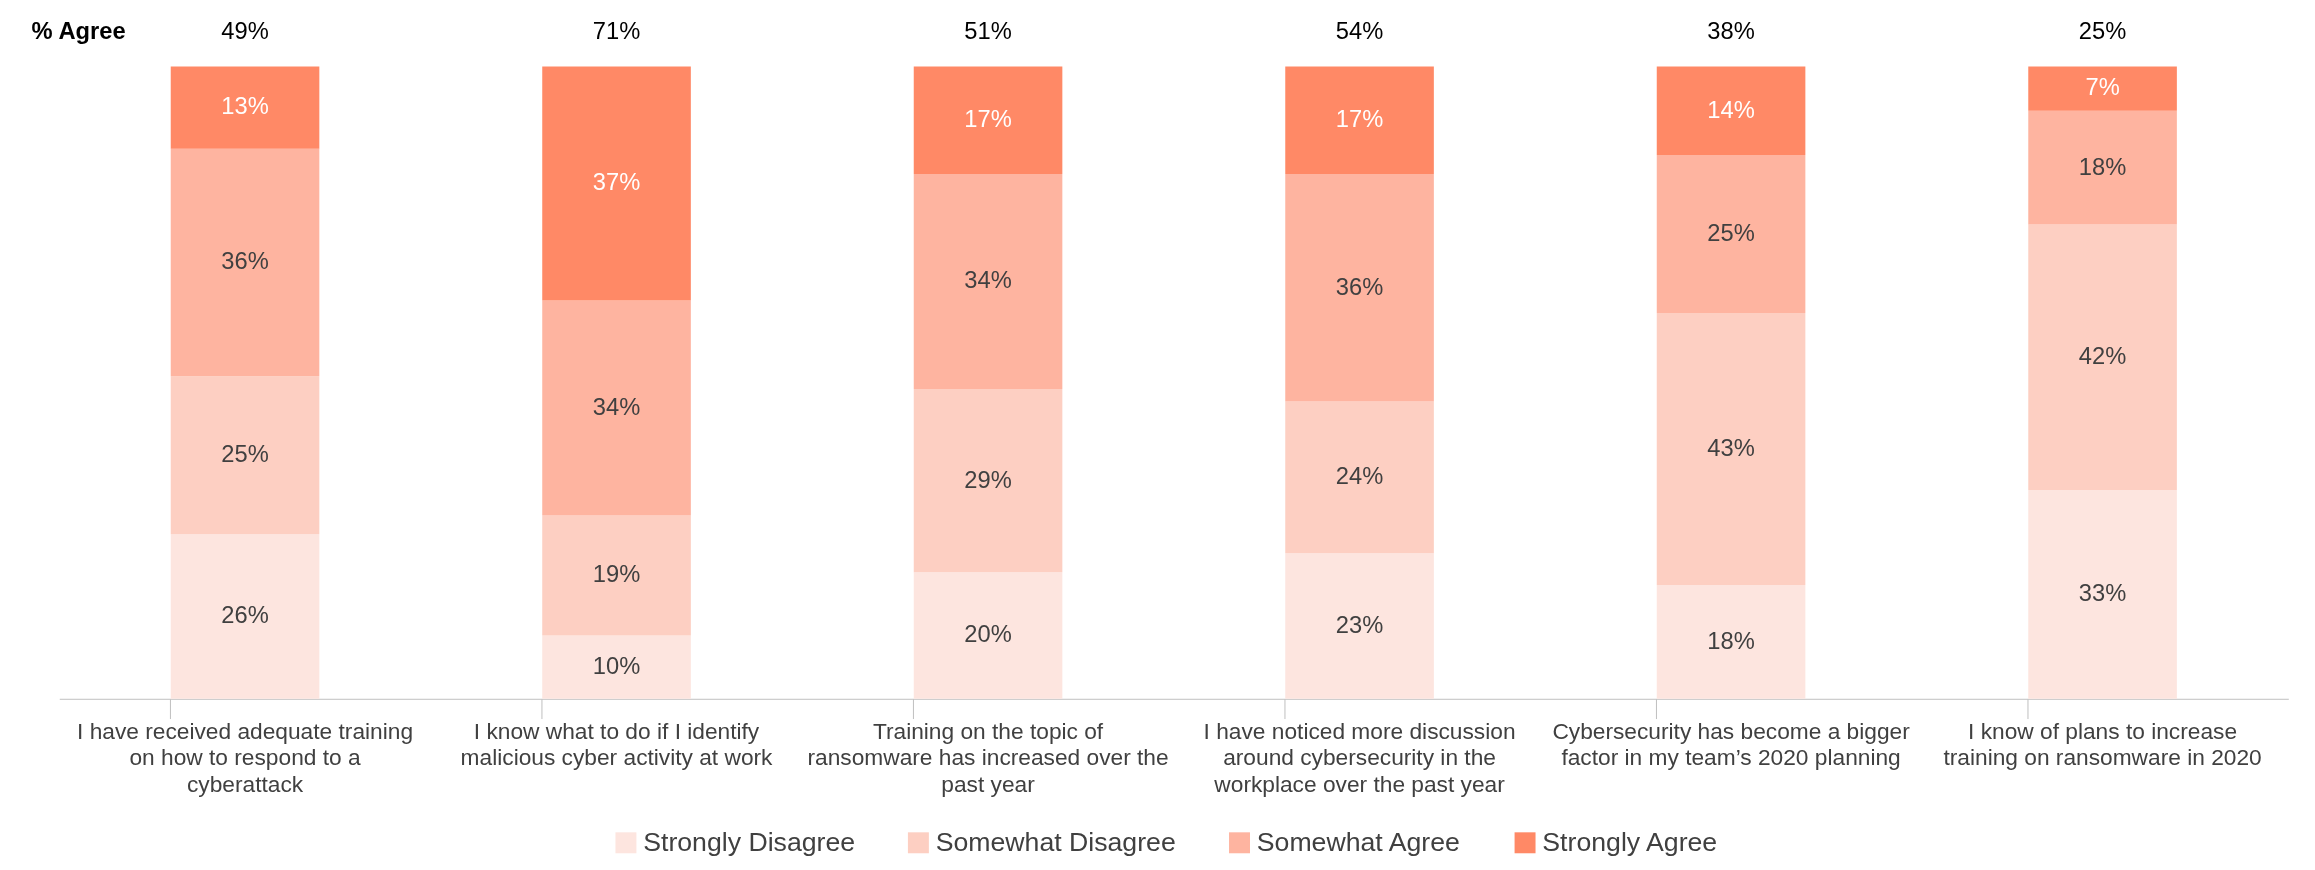 This screenshot has width=2315, height=870. Describe the element at coordinates (749, 841) in the screenshot. I see `legend-label: Strongly Disagree` at that location.